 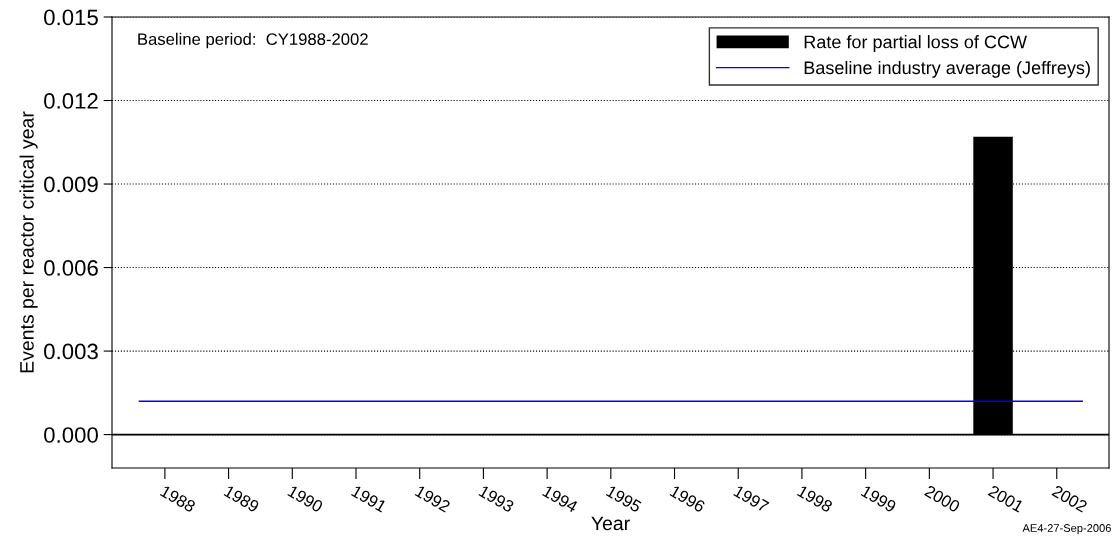 I want to click on y-tick-label: 0.009, so click(x=71, y=184).